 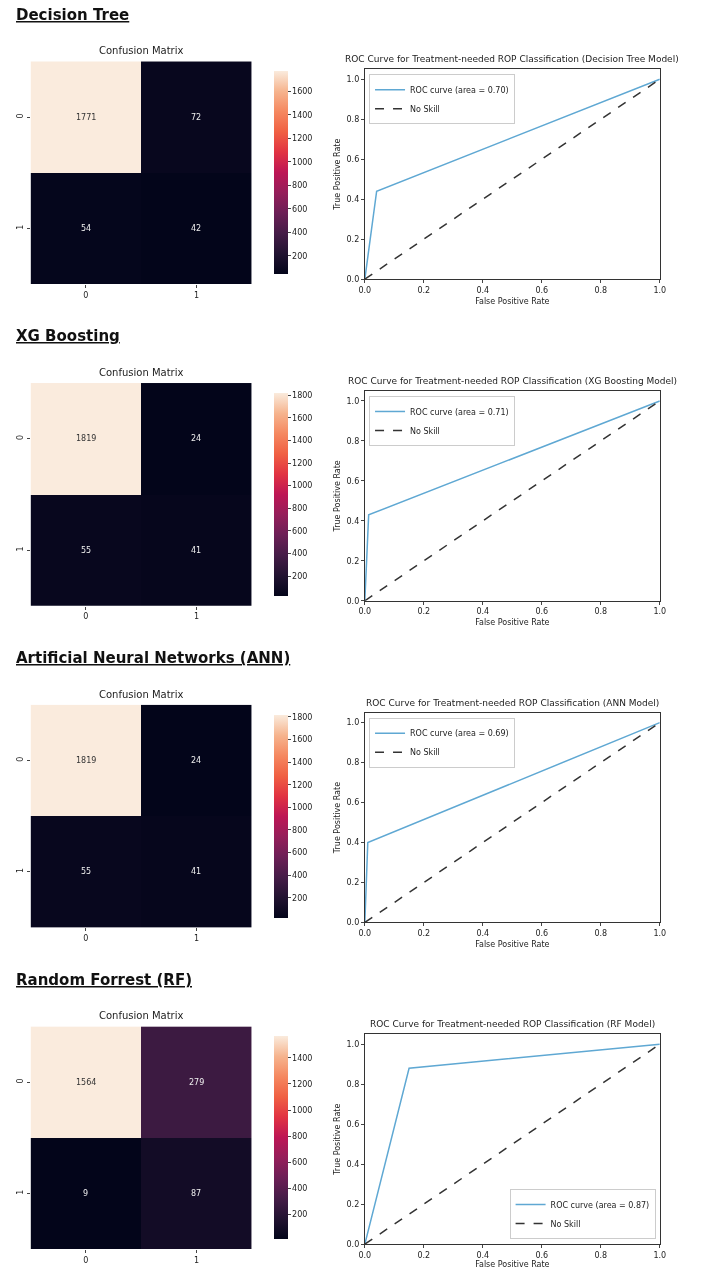 I want to click on chart-title: ROC Curve for Treatment-needed ROP Classification (Decision Tree Model), so click(x=512, y=59).